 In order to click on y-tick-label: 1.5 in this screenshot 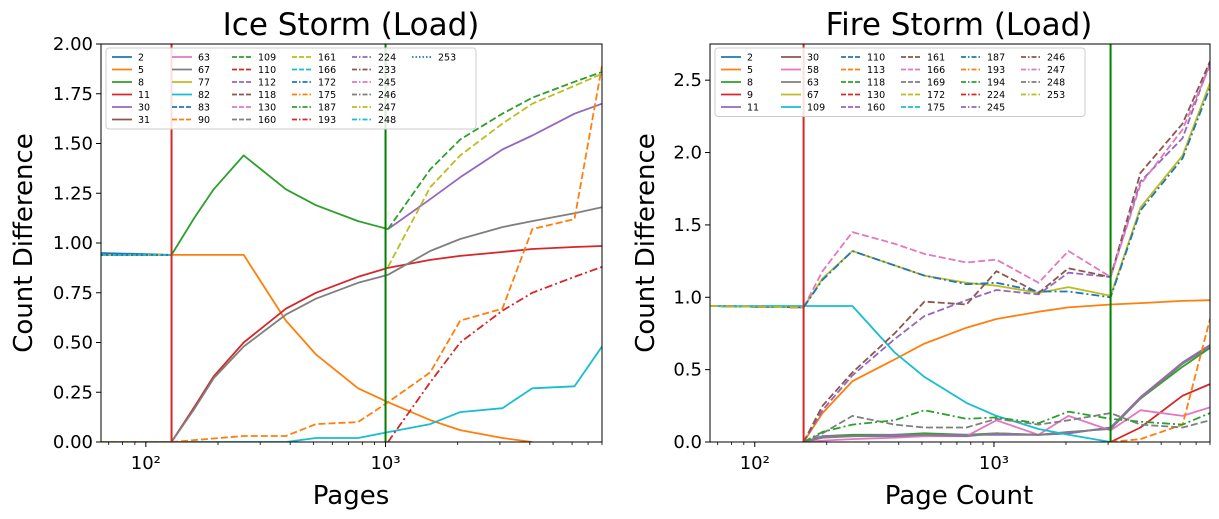, I will do `click(687, 225)`.